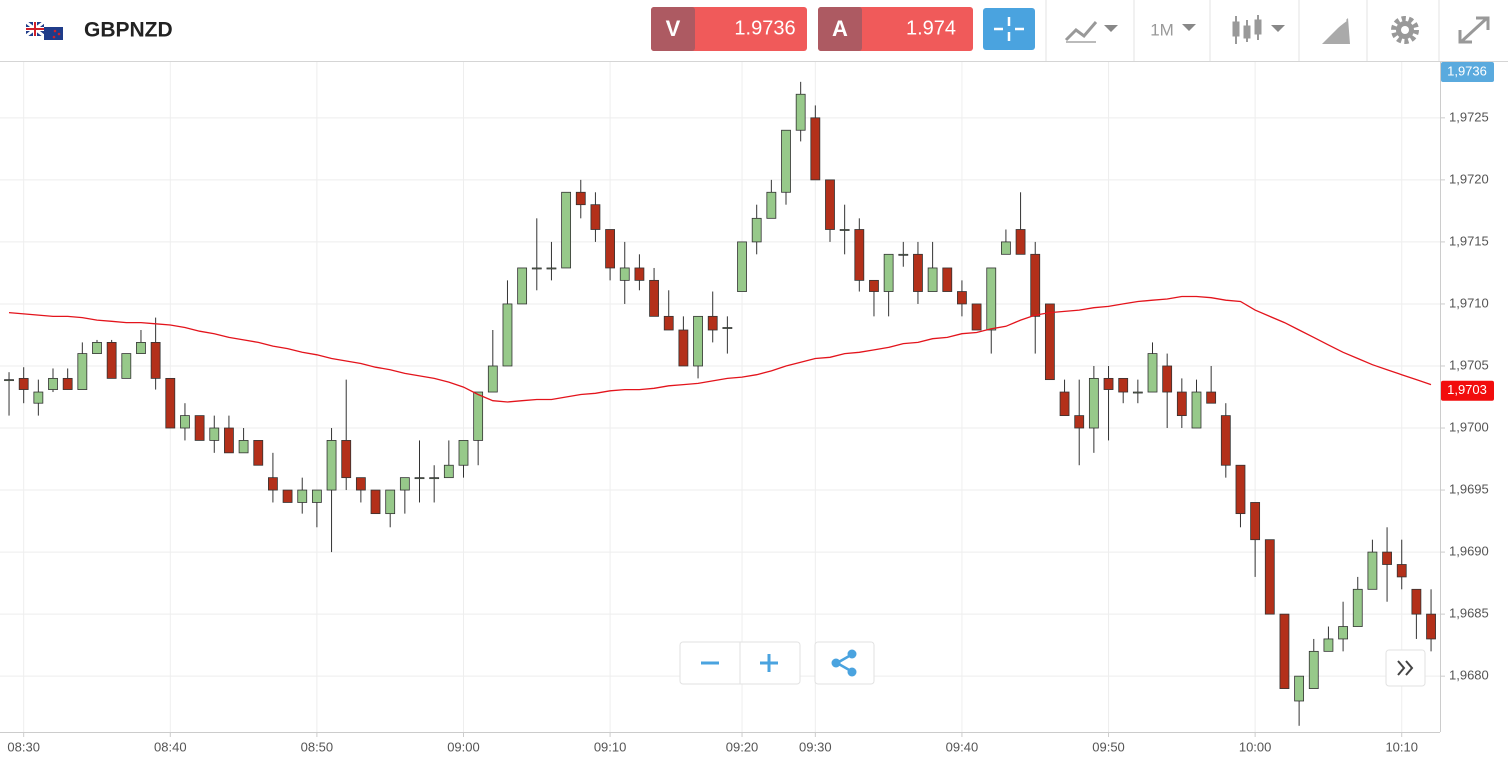  I want to click on x-tick-label: 09:30, so click(815, 746).